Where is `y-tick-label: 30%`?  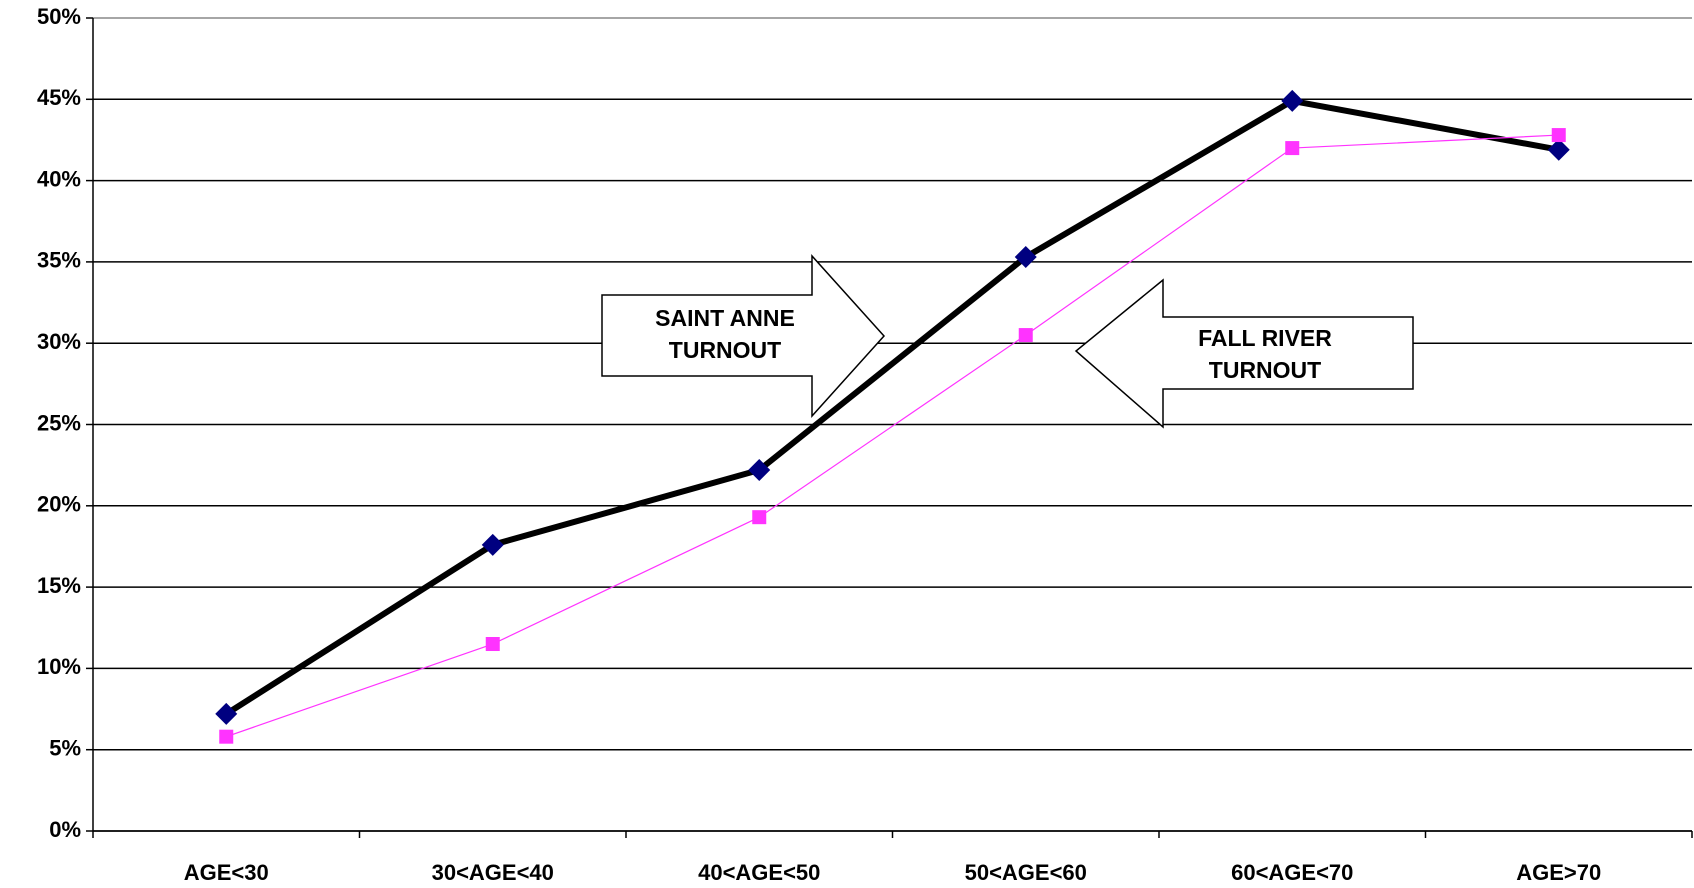 y-tick-label: 30% is located at coordinates (59, 341).